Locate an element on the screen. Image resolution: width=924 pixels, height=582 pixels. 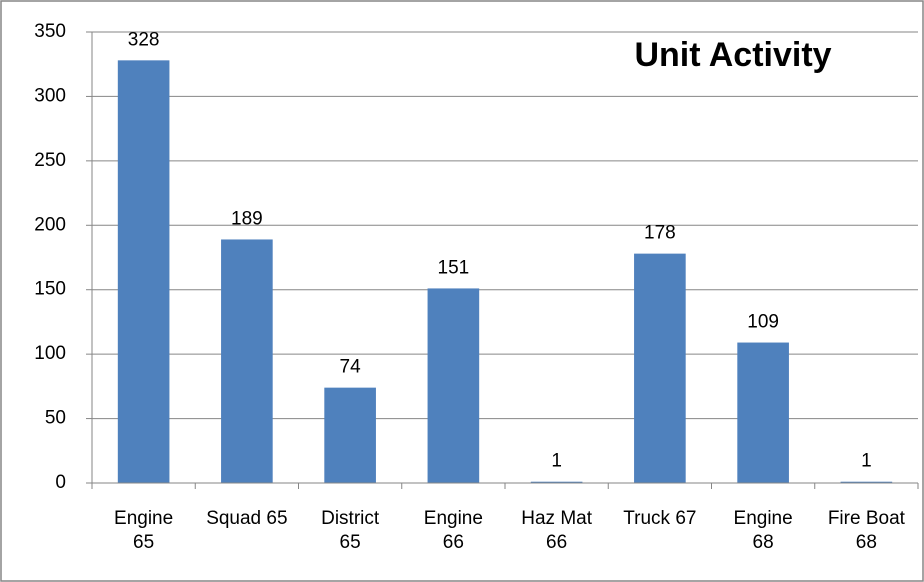
value-label: 151 is located at coordinates (454, 267).